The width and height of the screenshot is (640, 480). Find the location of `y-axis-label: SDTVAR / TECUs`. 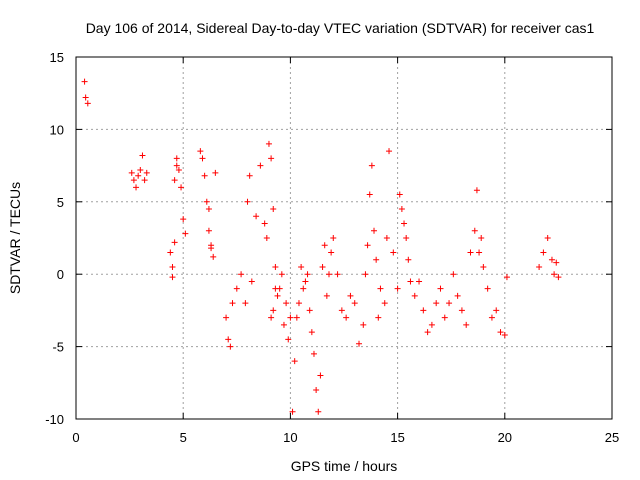

y-axis-label: SDTVAR / TECUs is located at coordinates (15, 238).